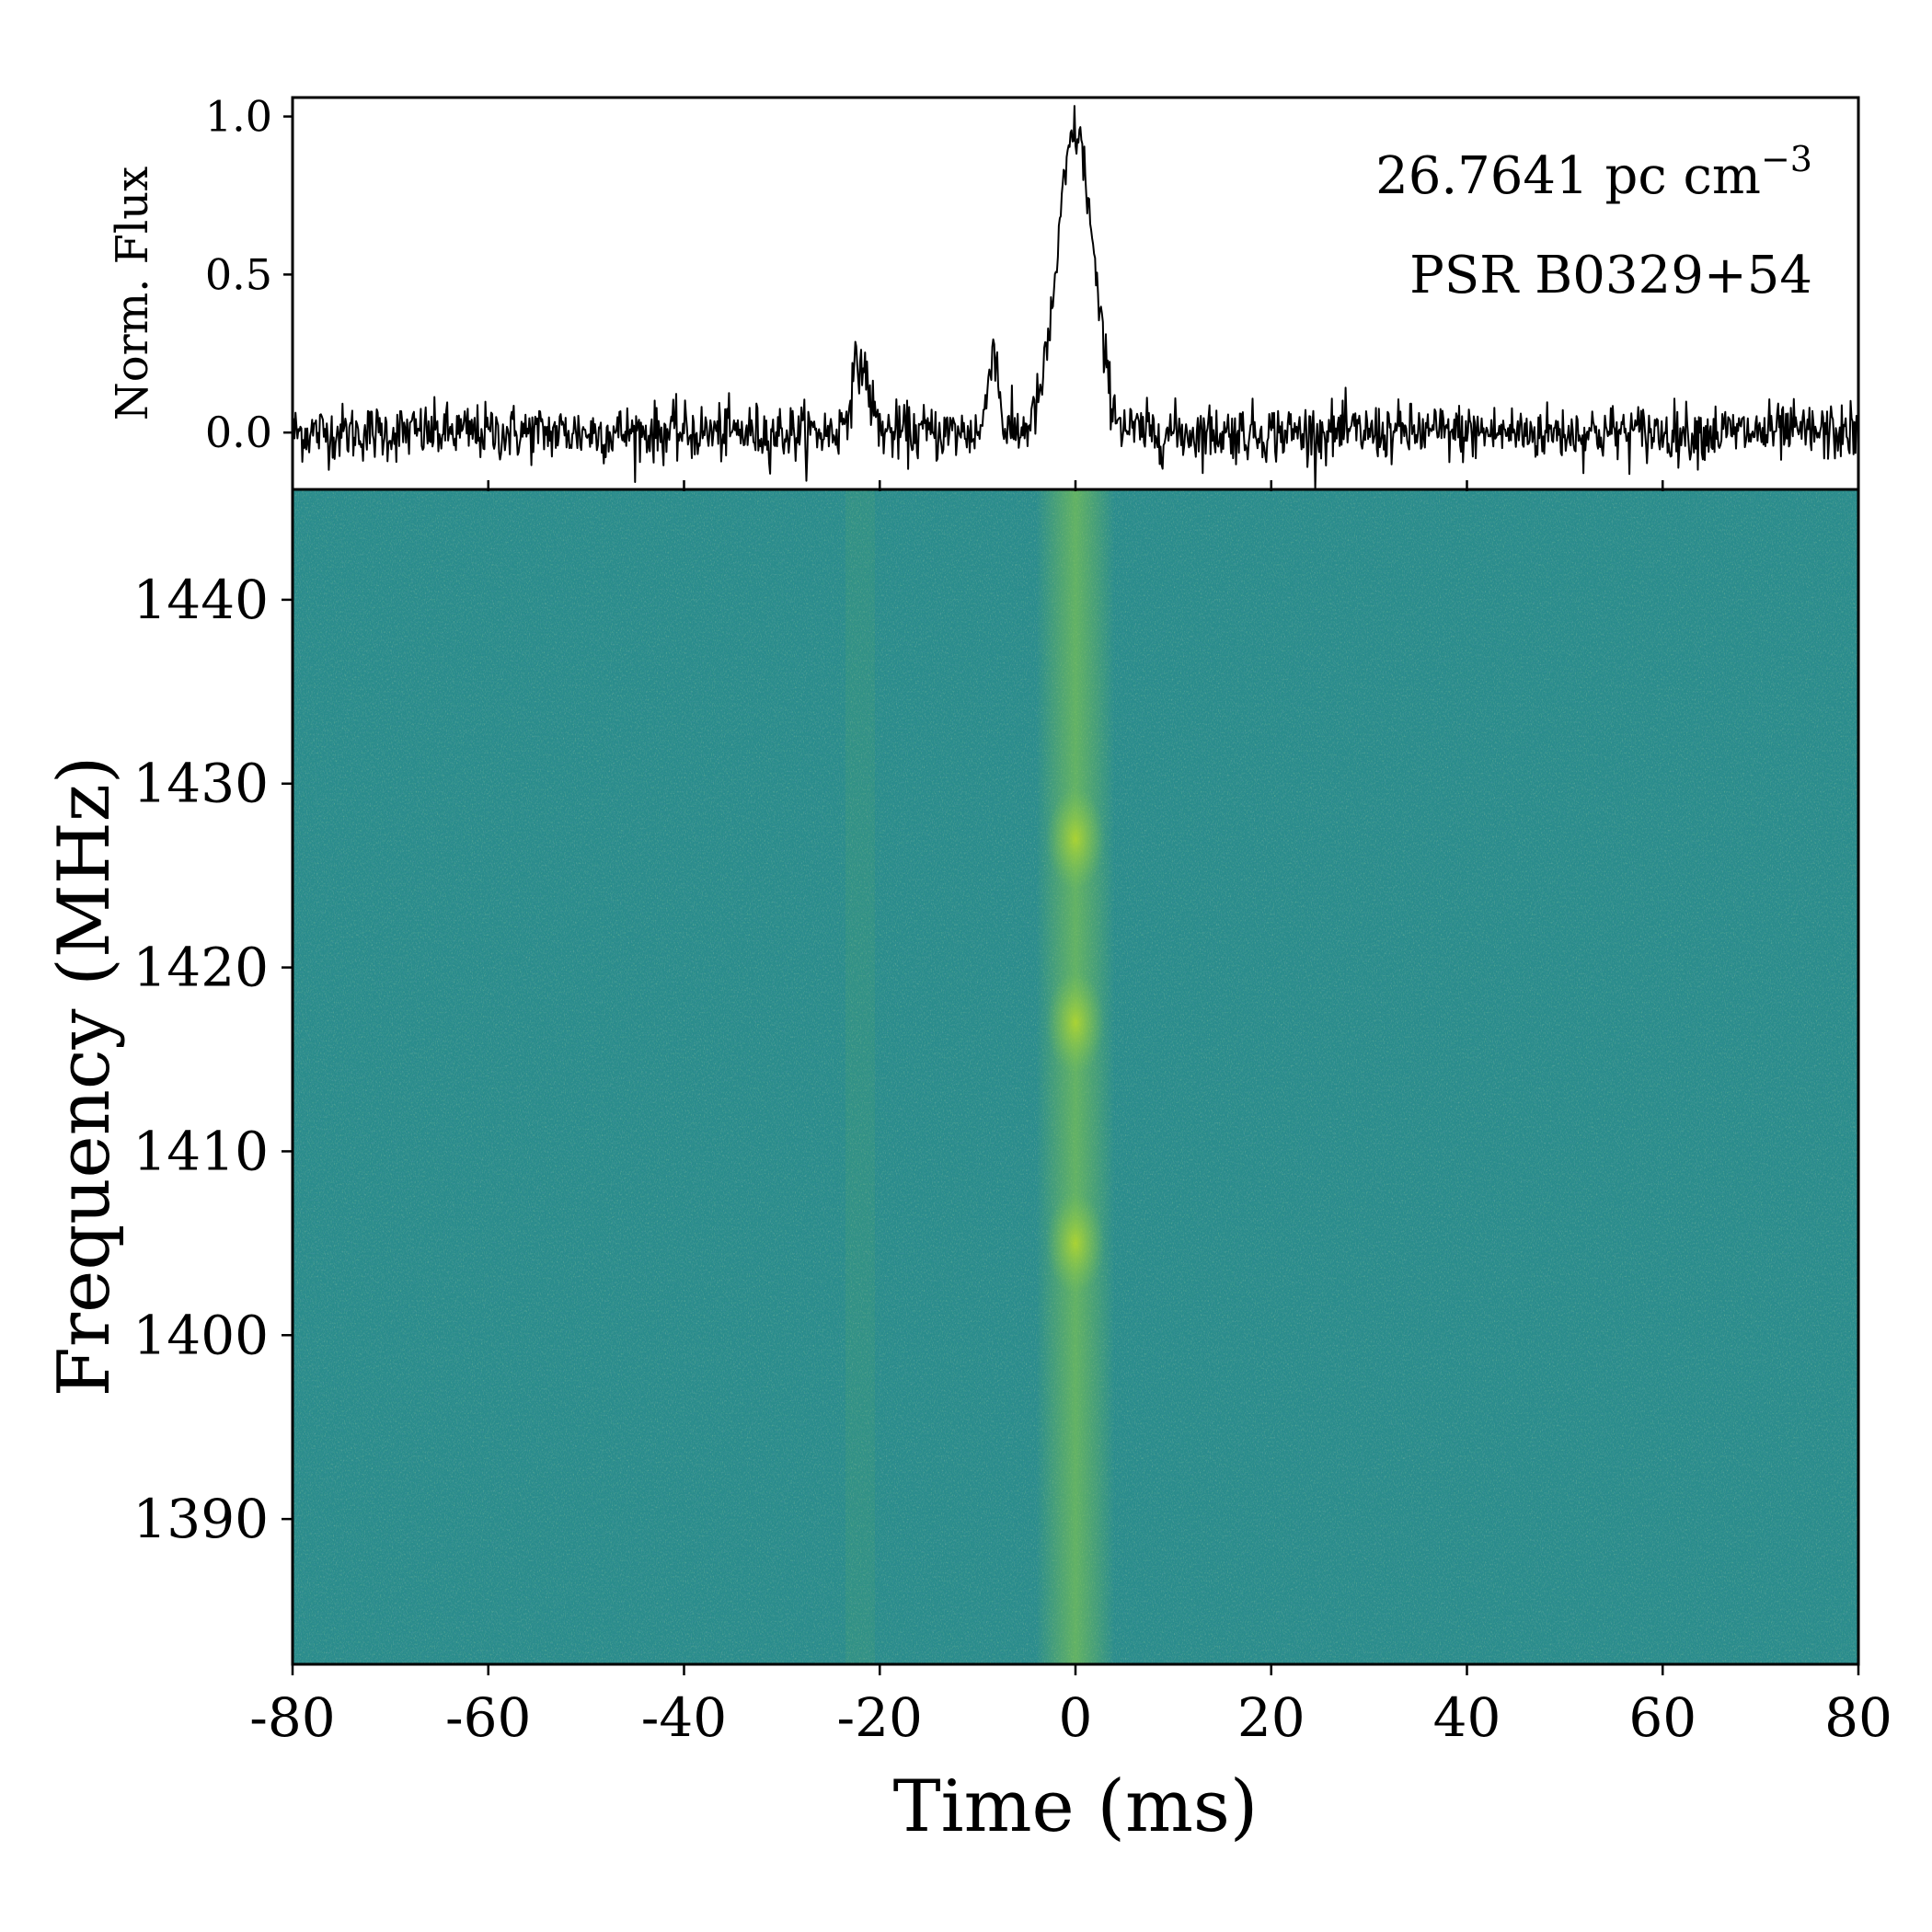 Image resolution: width=1932 pixels, height=1932 pixels. I want to click on x-tick-label: -60, so click(488, 1717).